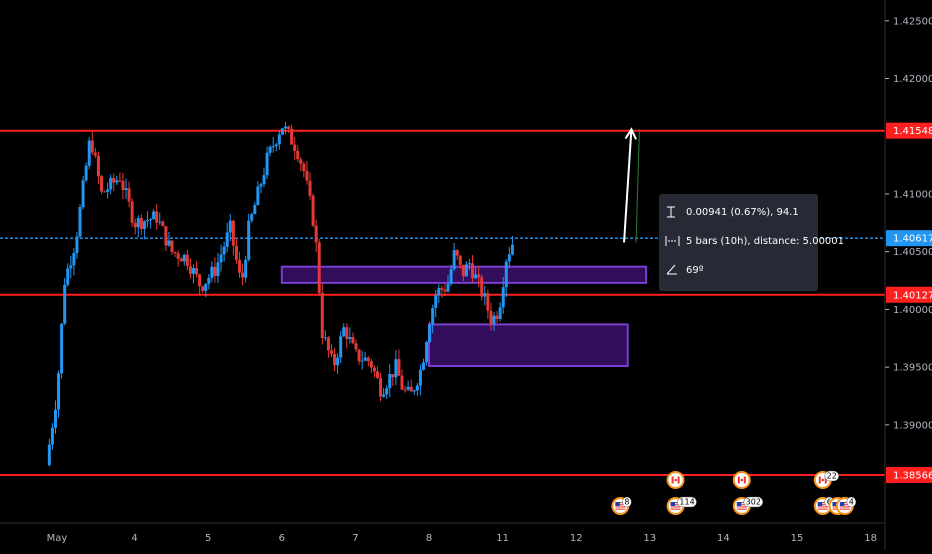 The height and width of the screenshot is (554, 932). I want to click on tooltip-bars-distance: 5 bars (10h), distance: 5.00001, so click(765, 241).